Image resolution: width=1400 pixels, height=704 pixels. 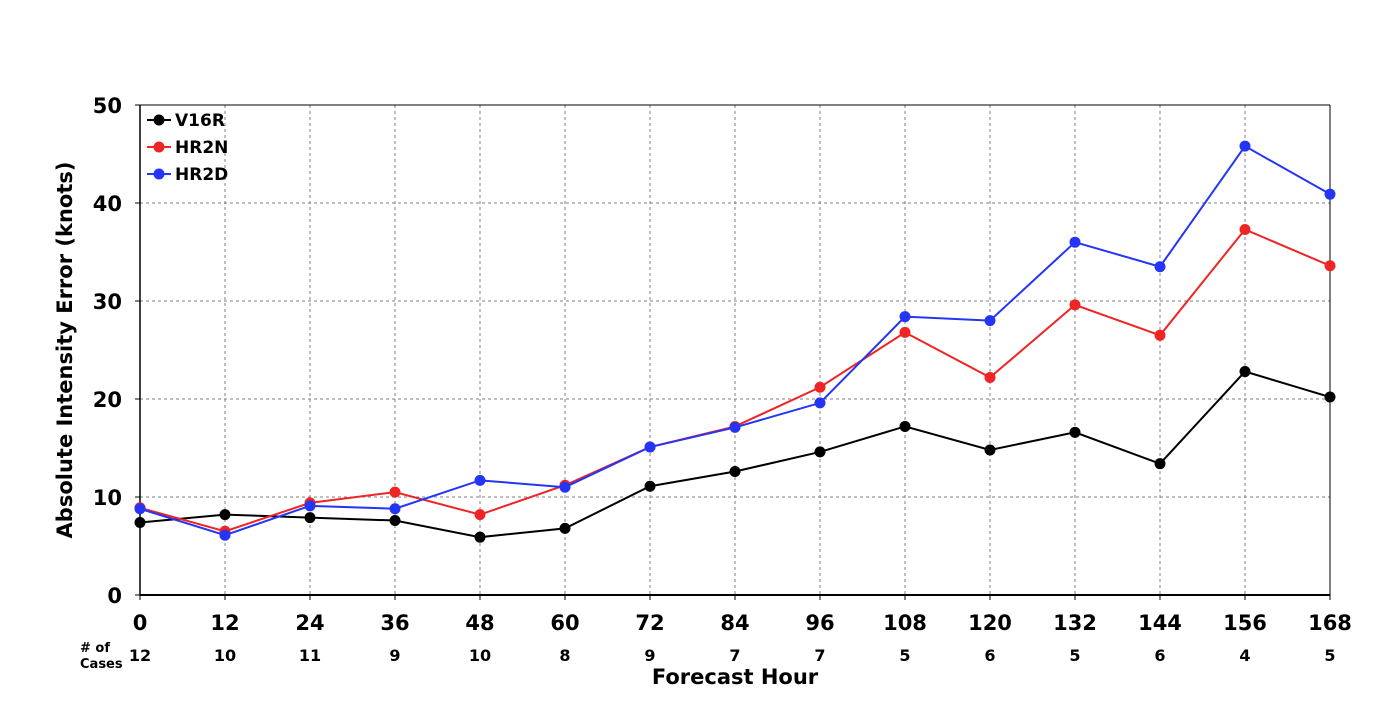 What do you see at coordinates (1330, 623) in the screenshot?
I see `x-tick-label: 168` at bounding box center [1330, 623].